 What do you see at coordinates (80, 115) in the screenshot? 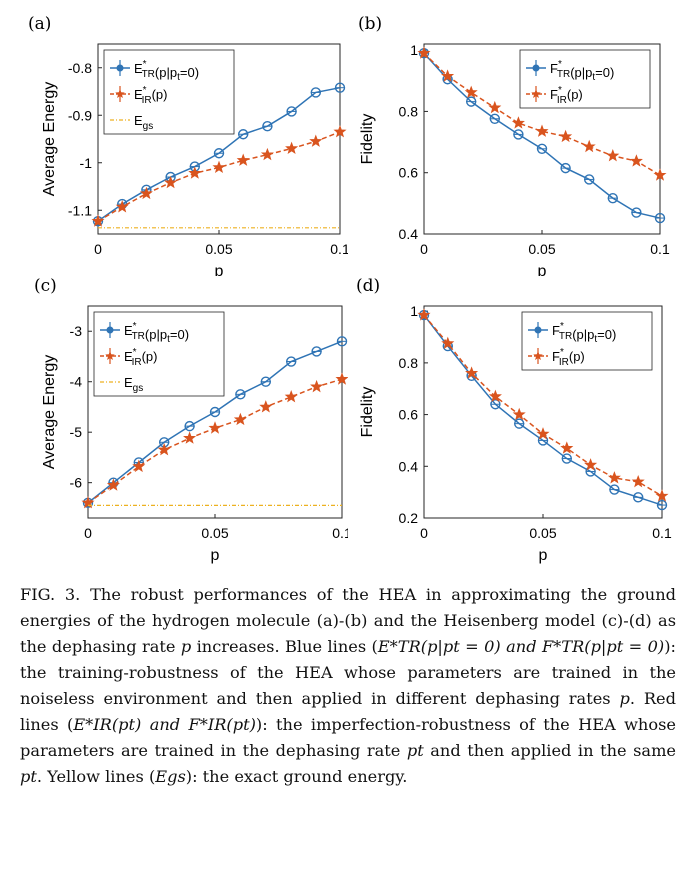
I see `y-tick-label: -0.9` at bounding box center [80, 115].